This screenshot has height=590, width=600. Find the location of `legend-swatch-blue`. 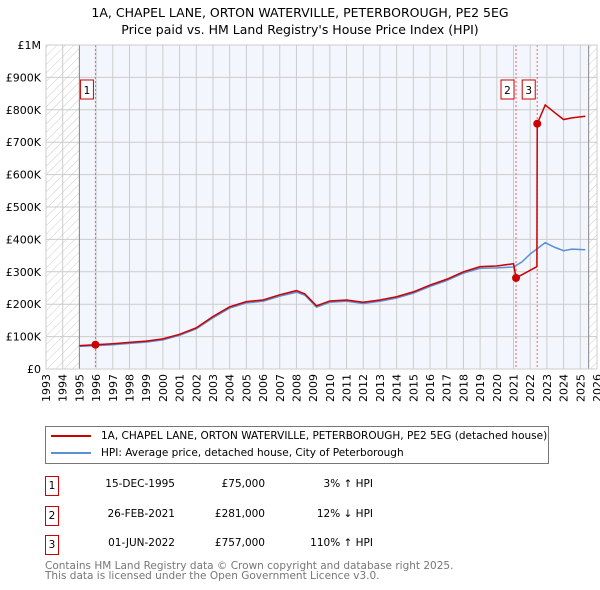

legend-swatch-blue is located at coordinates (71, 453).